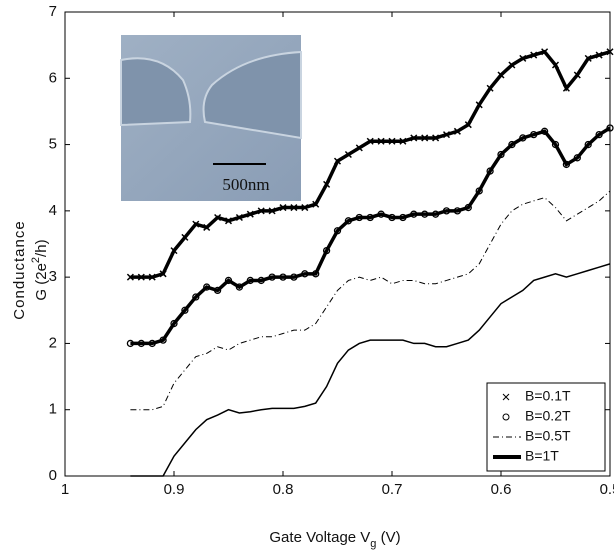  What do you see at coordinates (392, 489) in the screenshot?
I see `x-tick-label: 0.7` at bounding box center [392, 489].